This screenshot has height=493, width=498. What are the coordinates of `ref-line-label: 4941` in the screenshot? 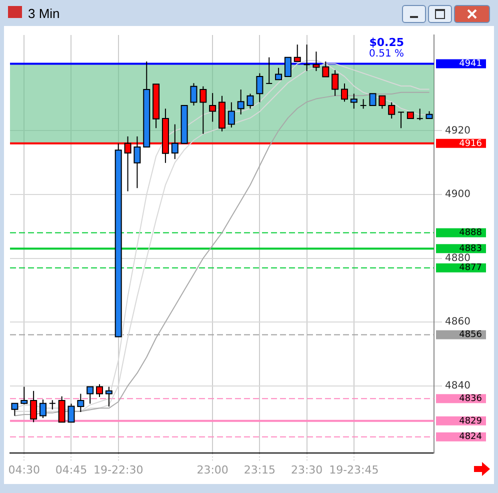 It's located at (470, 64).